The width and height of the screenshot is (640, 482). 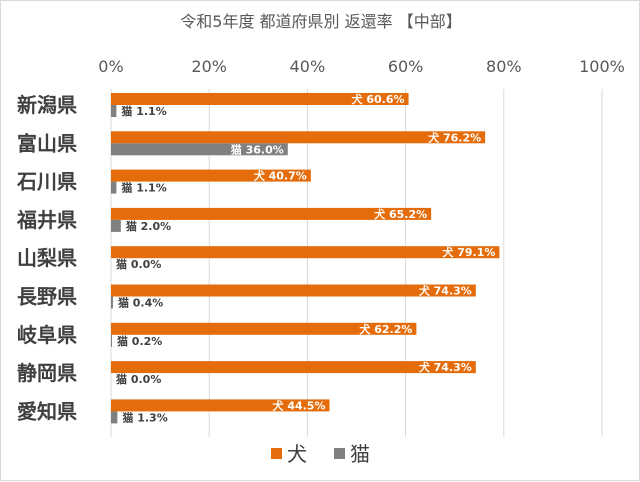 What do you see at coordinates (144, 417) in the screenshot?
I see `data-label-cat: 猫 1.3%` at bounding box center [144, 417].